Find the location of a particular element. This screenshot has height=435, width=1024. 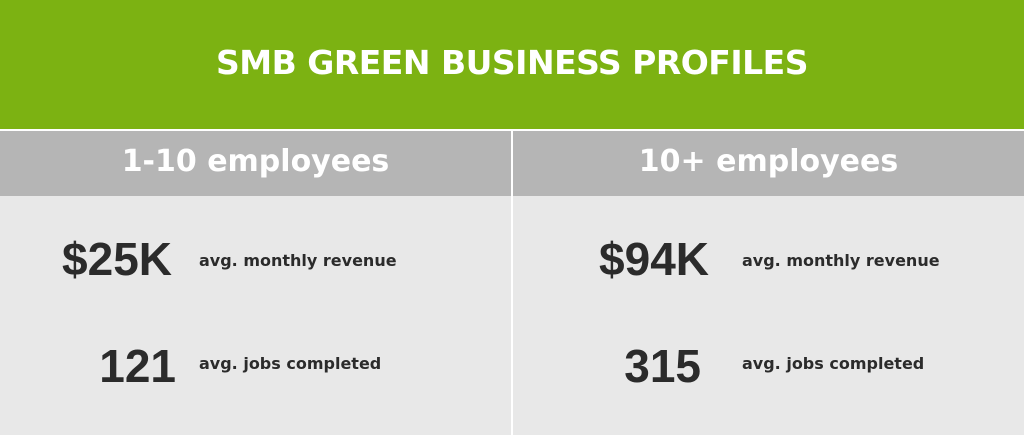

column-header: 1-10 employees is located at coordinates (255, 163).